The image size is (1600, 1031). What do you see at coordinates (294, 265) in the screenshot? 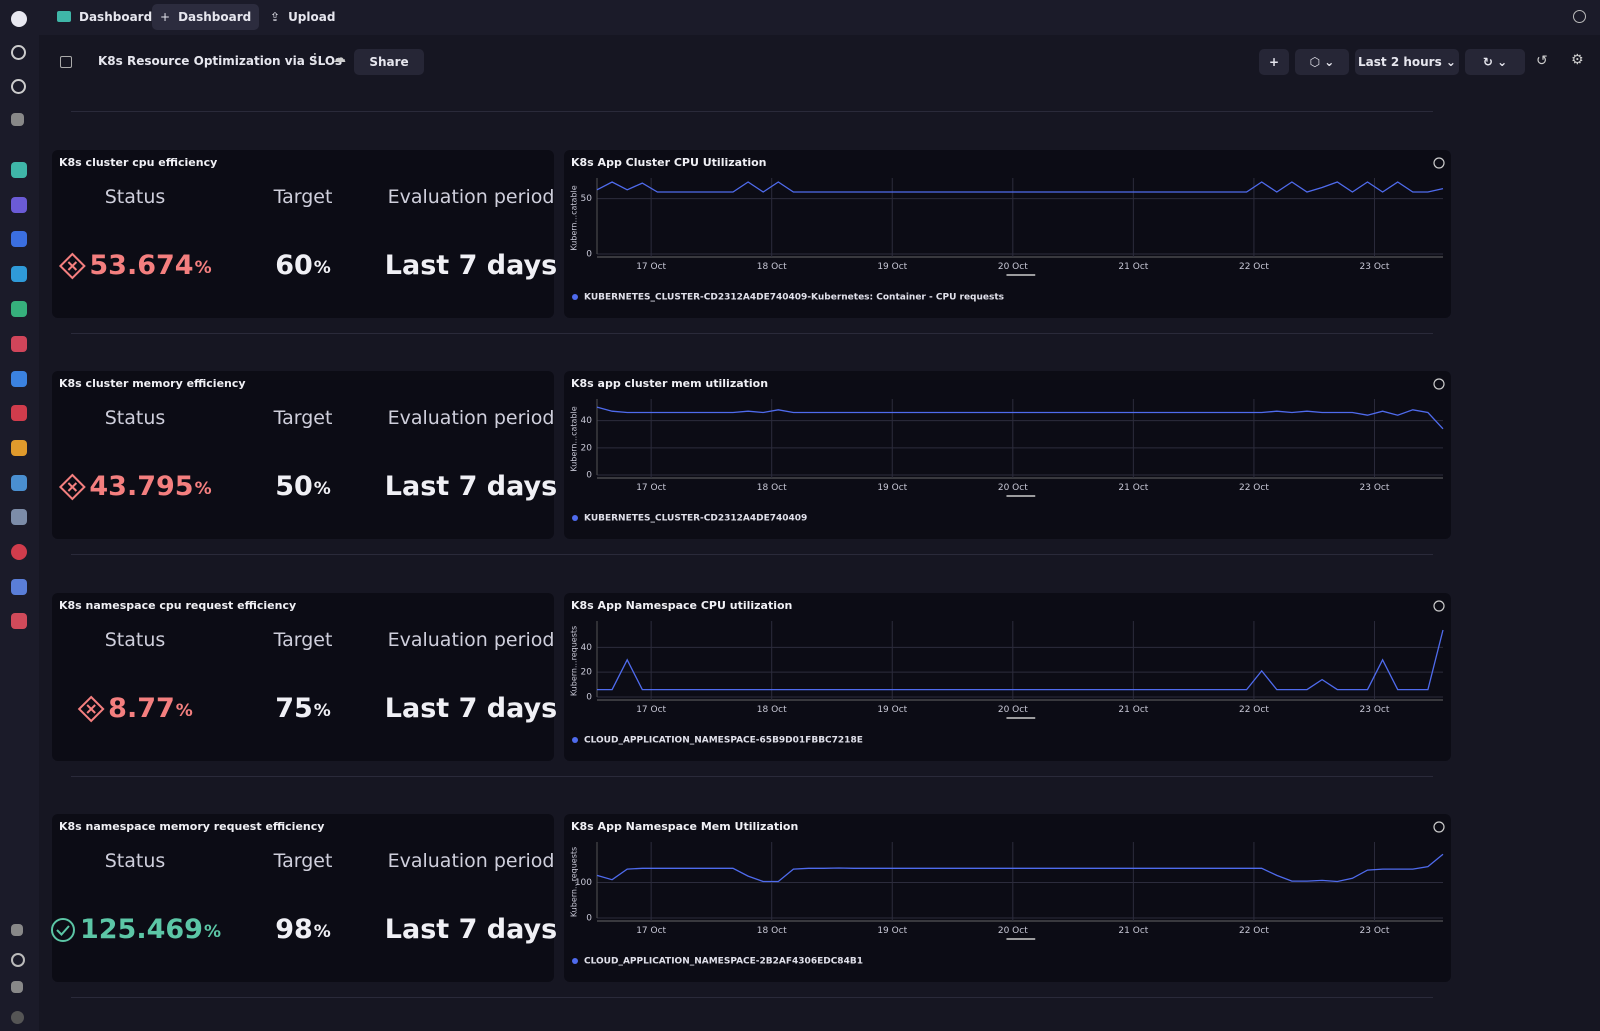
I see `target-number: 60` at bounding box center [294, 265].